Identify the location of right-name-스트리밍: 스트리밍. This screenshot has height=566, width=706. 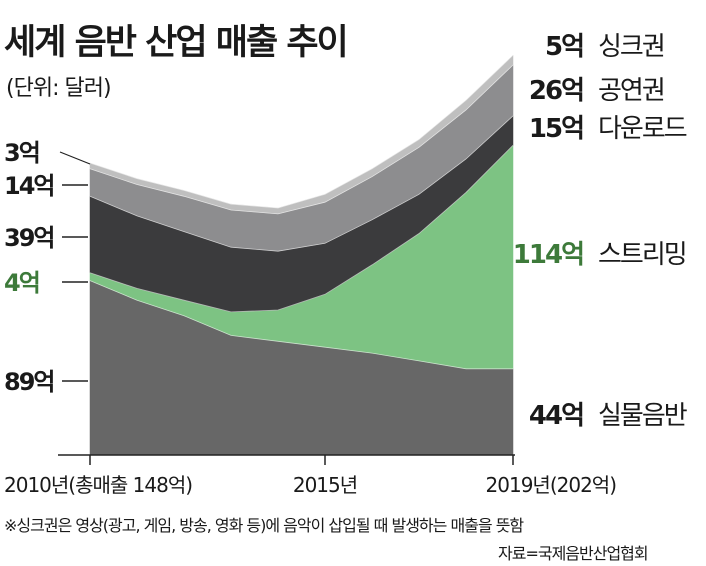
(642, 255).